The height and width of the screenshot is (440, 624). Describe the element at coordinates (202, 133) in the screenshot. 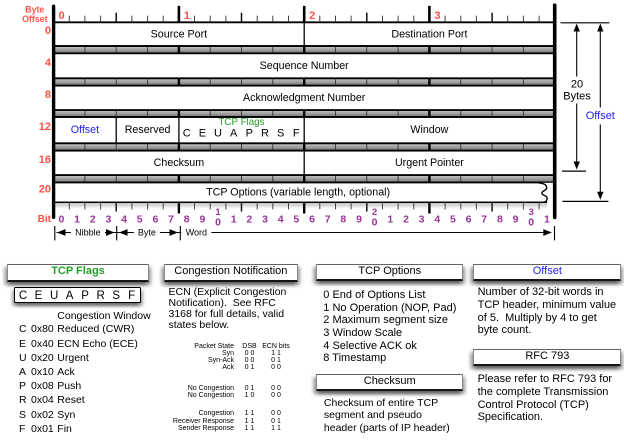

I see `svg-text: E` at that location.